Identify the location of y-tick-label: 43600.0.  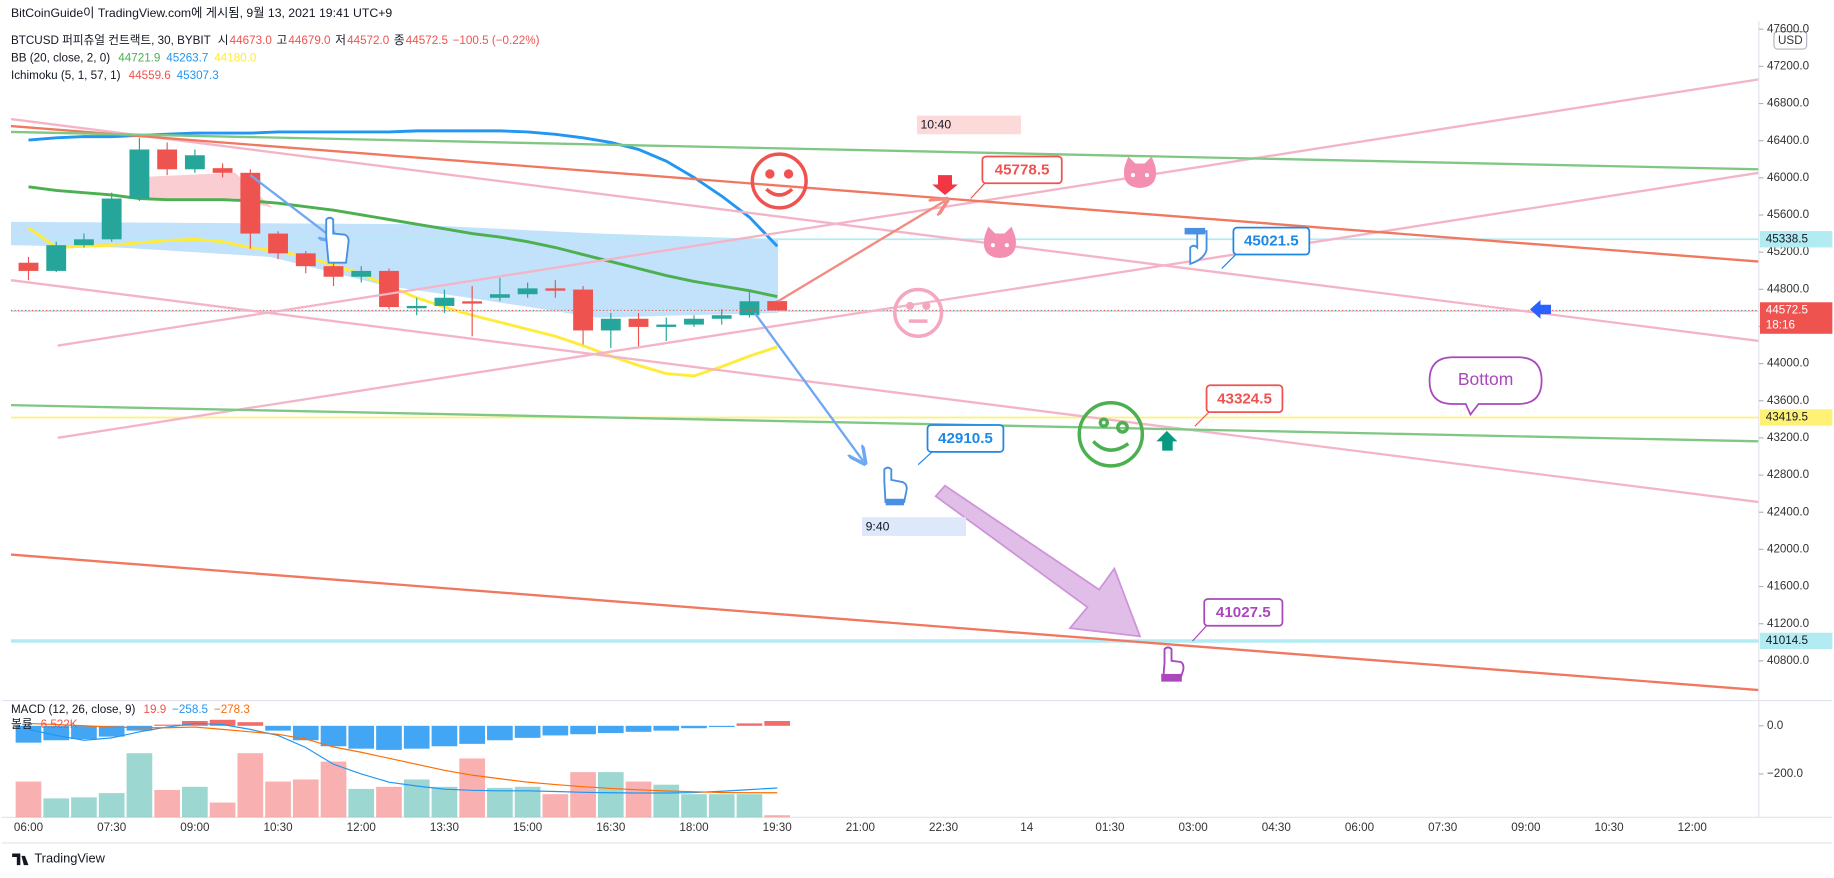
(1788, 400).